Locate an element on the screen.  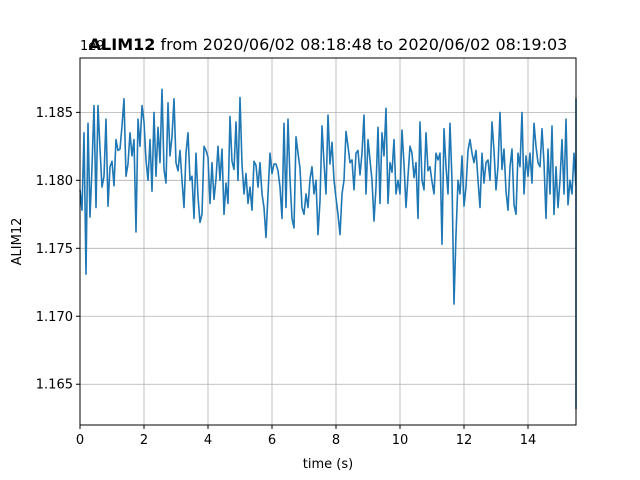
chart-title-bold: ALIM12 is located at coordinates (122, 44).